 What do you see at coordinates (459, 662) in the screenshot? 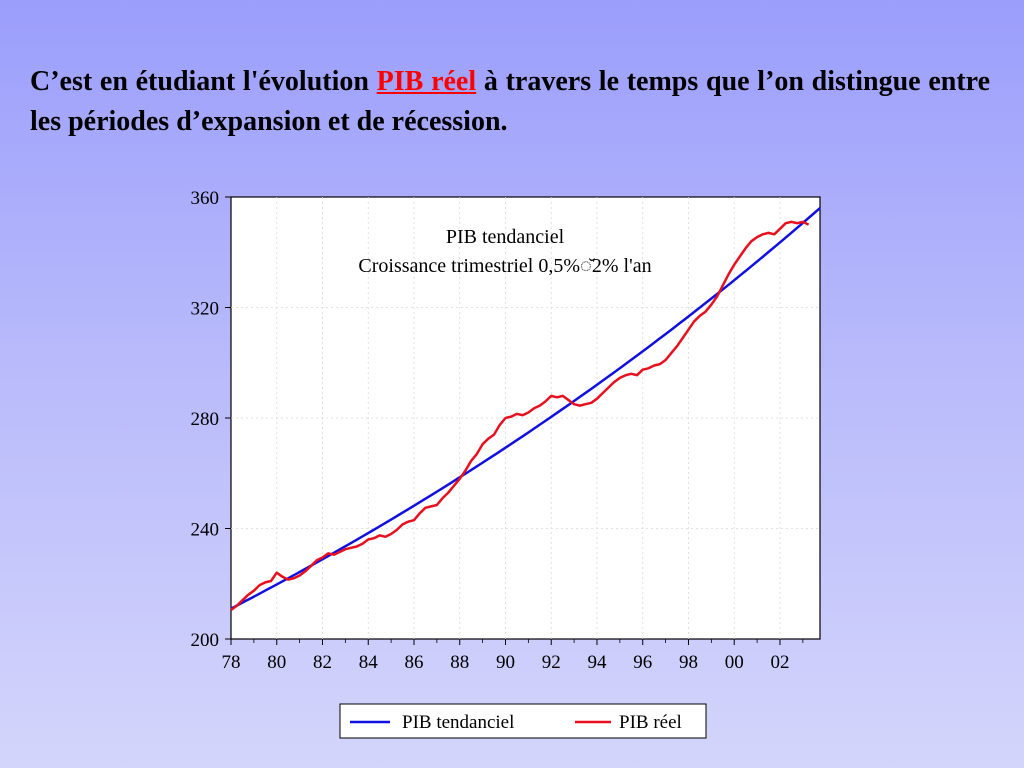
I see `x-tick-label: 88` at bounding box center [459, 662].